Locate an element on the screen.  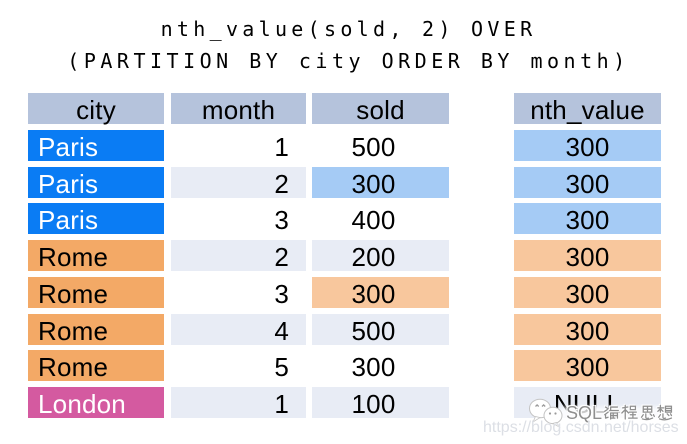
column-header-month: month is located at coordinates (238, 109).